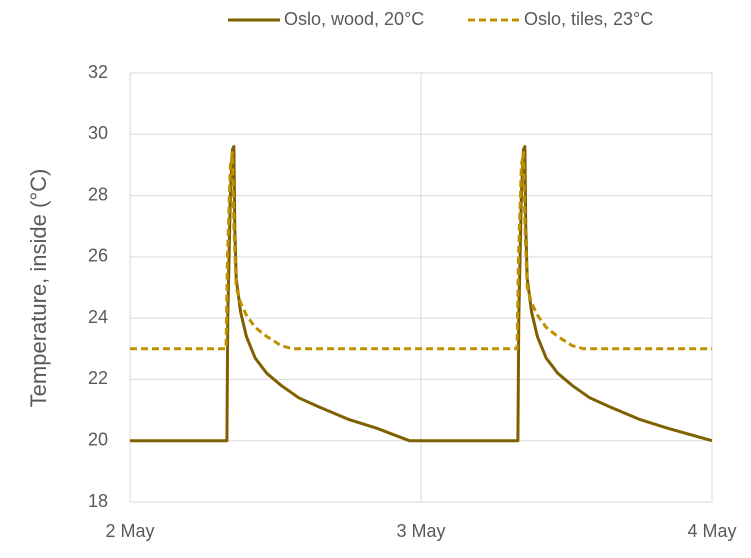  I want to click on y-tick-label: 30, so click(98, 133).